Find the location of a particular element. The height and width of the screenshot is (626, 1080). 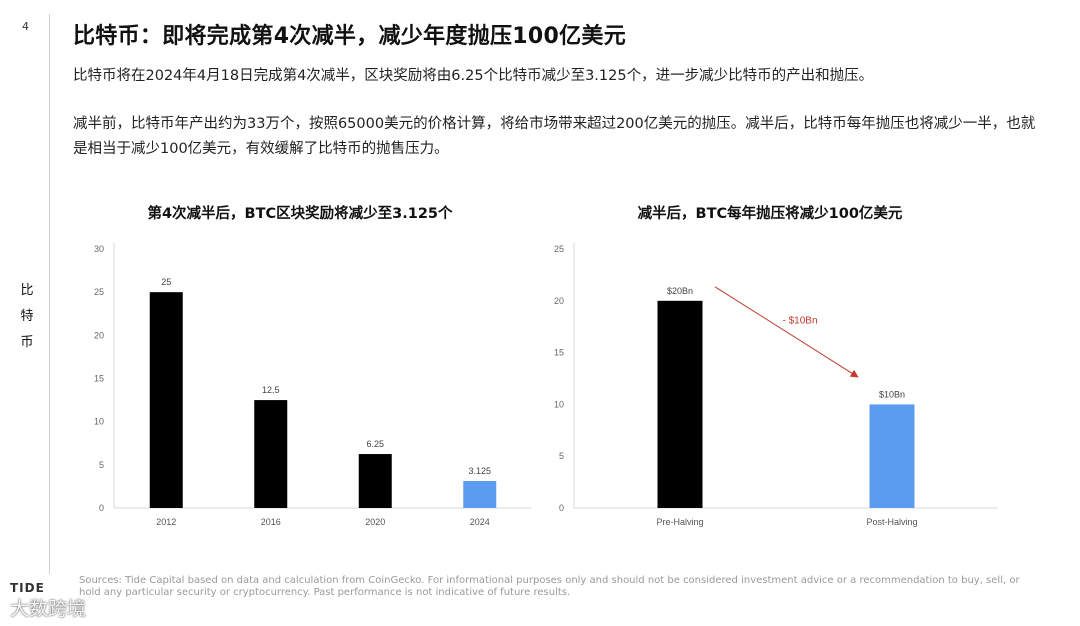

y-tick-label: 30 is located at coordinates (99, 249).